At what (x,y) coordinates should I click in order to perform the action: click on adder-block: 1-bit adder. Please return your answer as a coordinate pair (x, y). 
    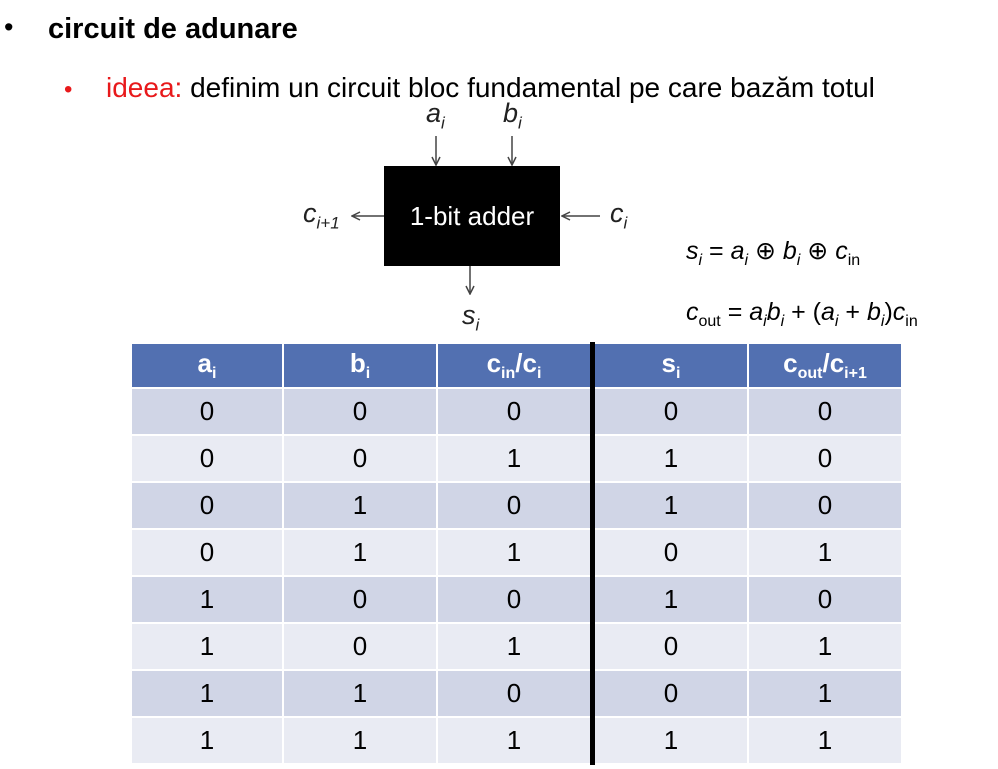
    Looking at the image, I should click on (472, 216).